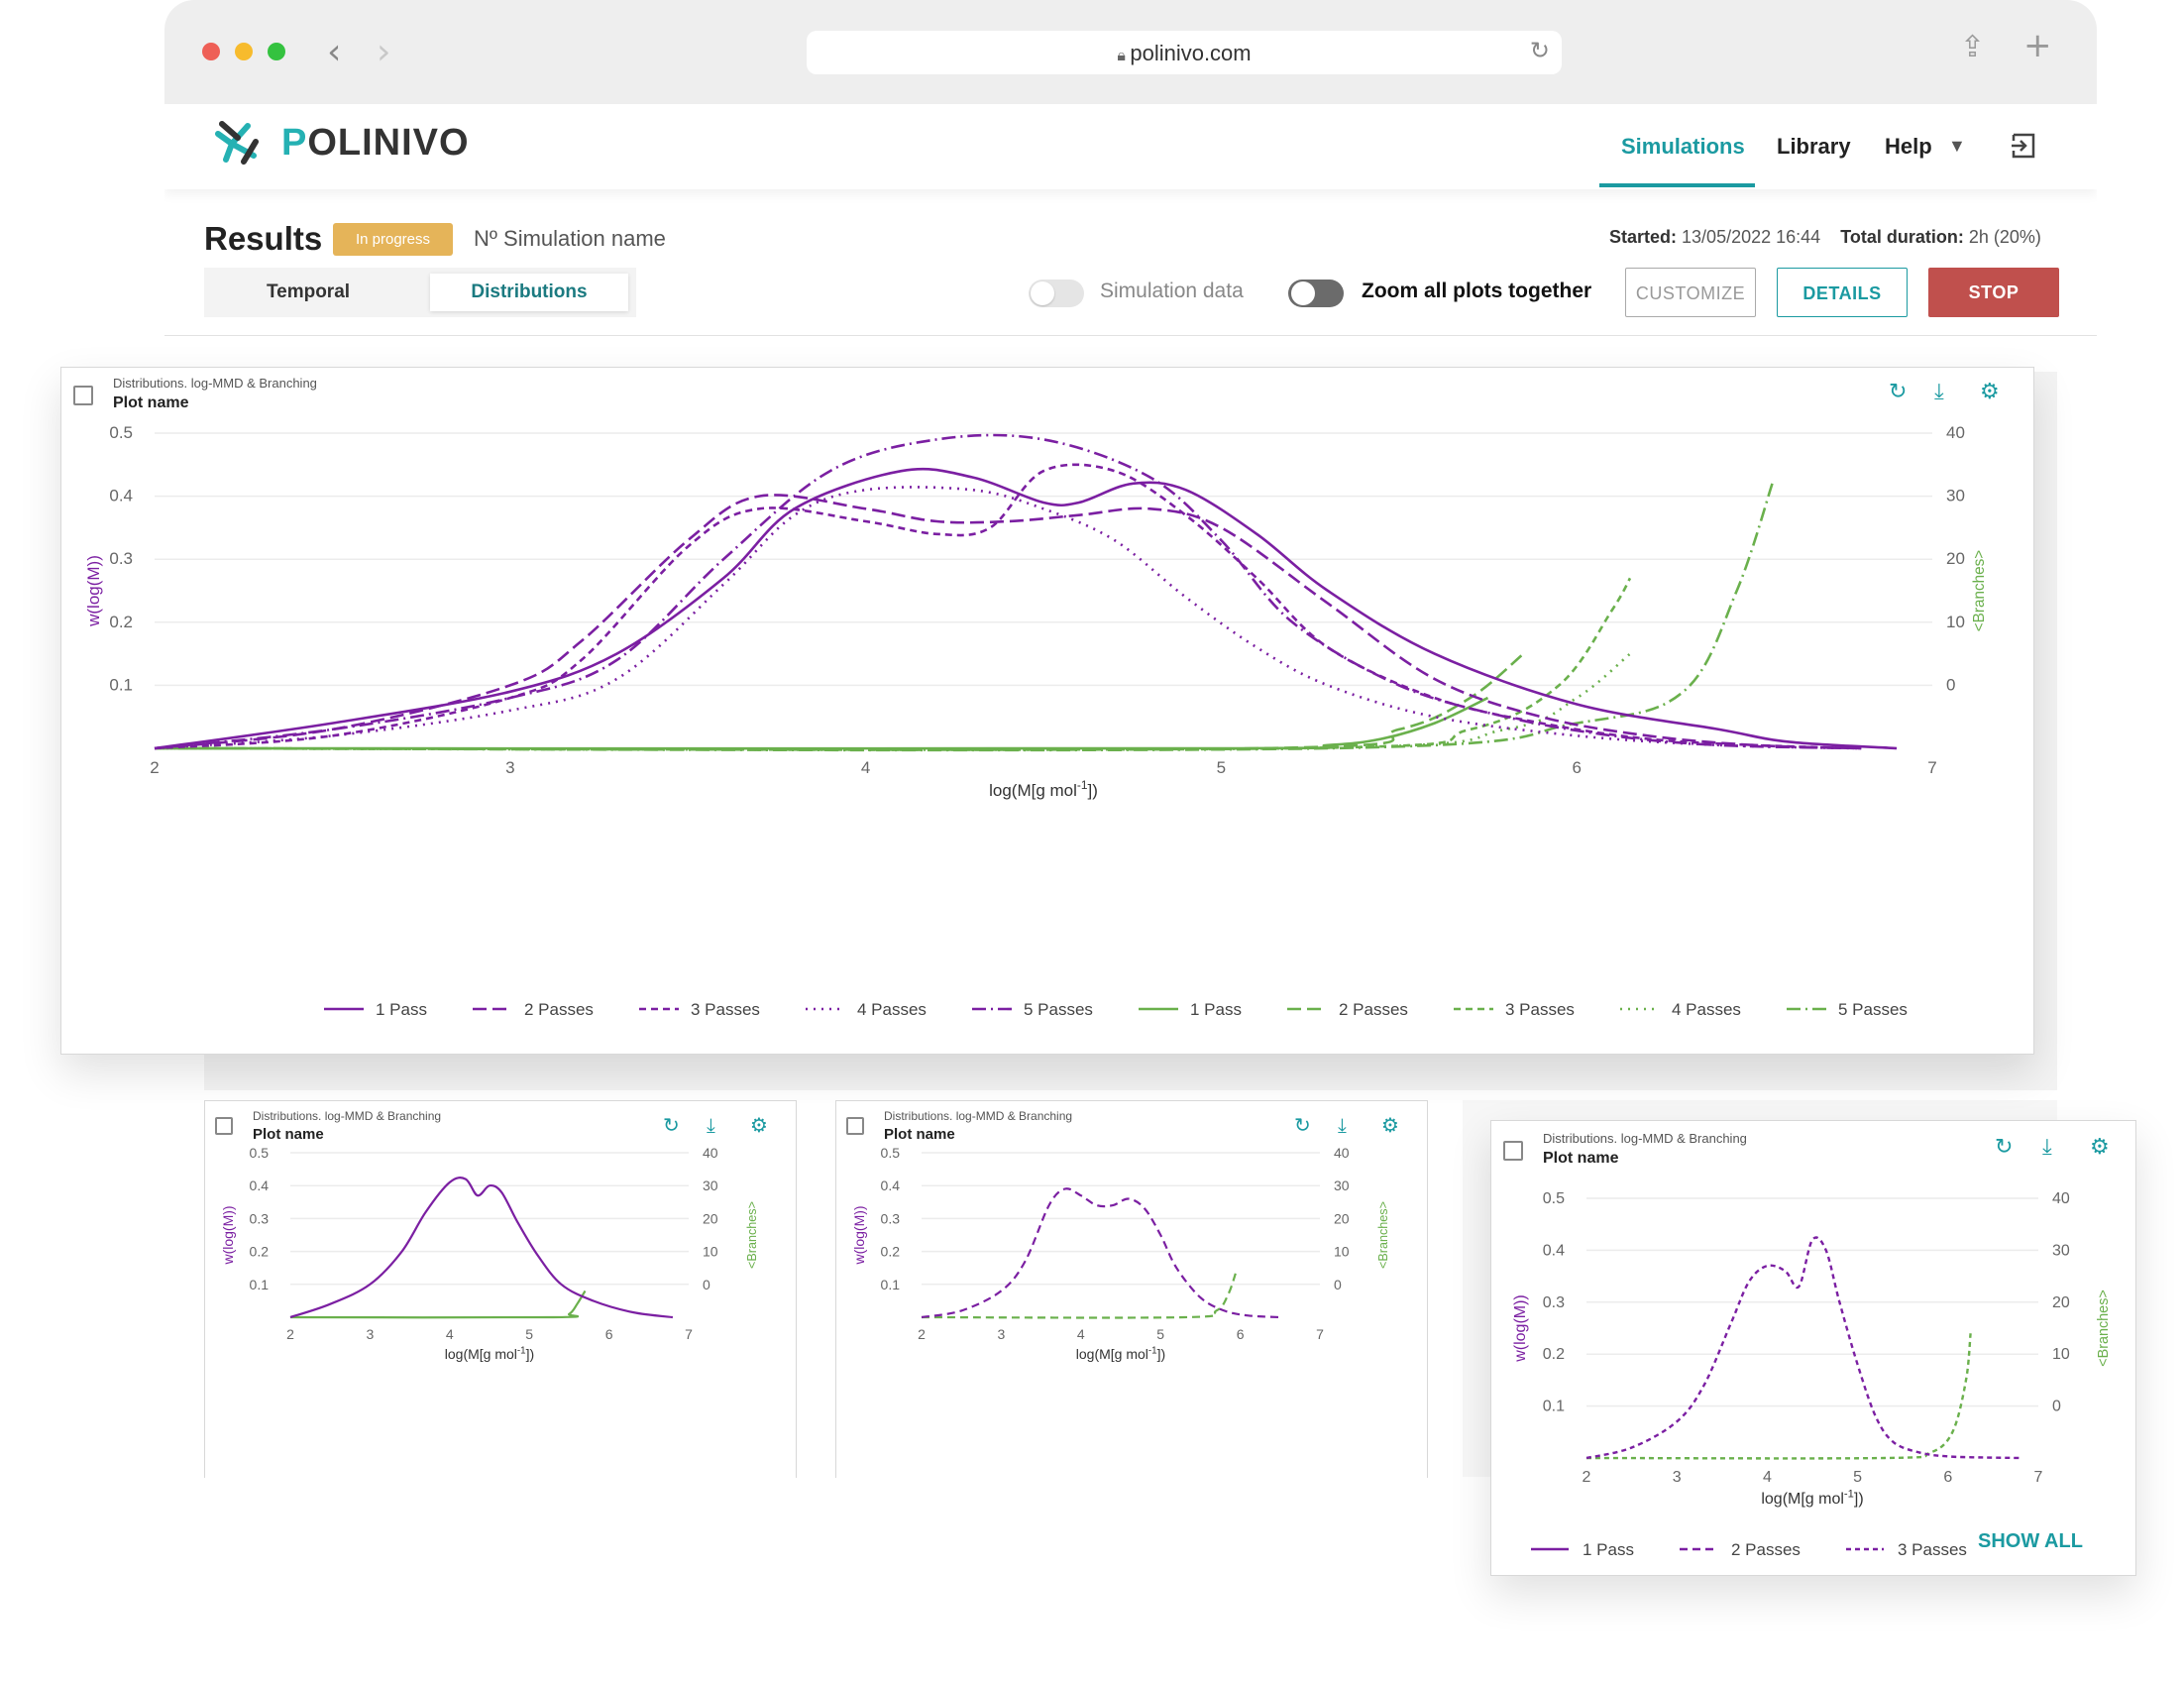 The width and height of the screenshot is (2184, 1683). Describe the element at coordinates (1056, 293) in the screenshot. I see `simulation-data-toggle` at that location.